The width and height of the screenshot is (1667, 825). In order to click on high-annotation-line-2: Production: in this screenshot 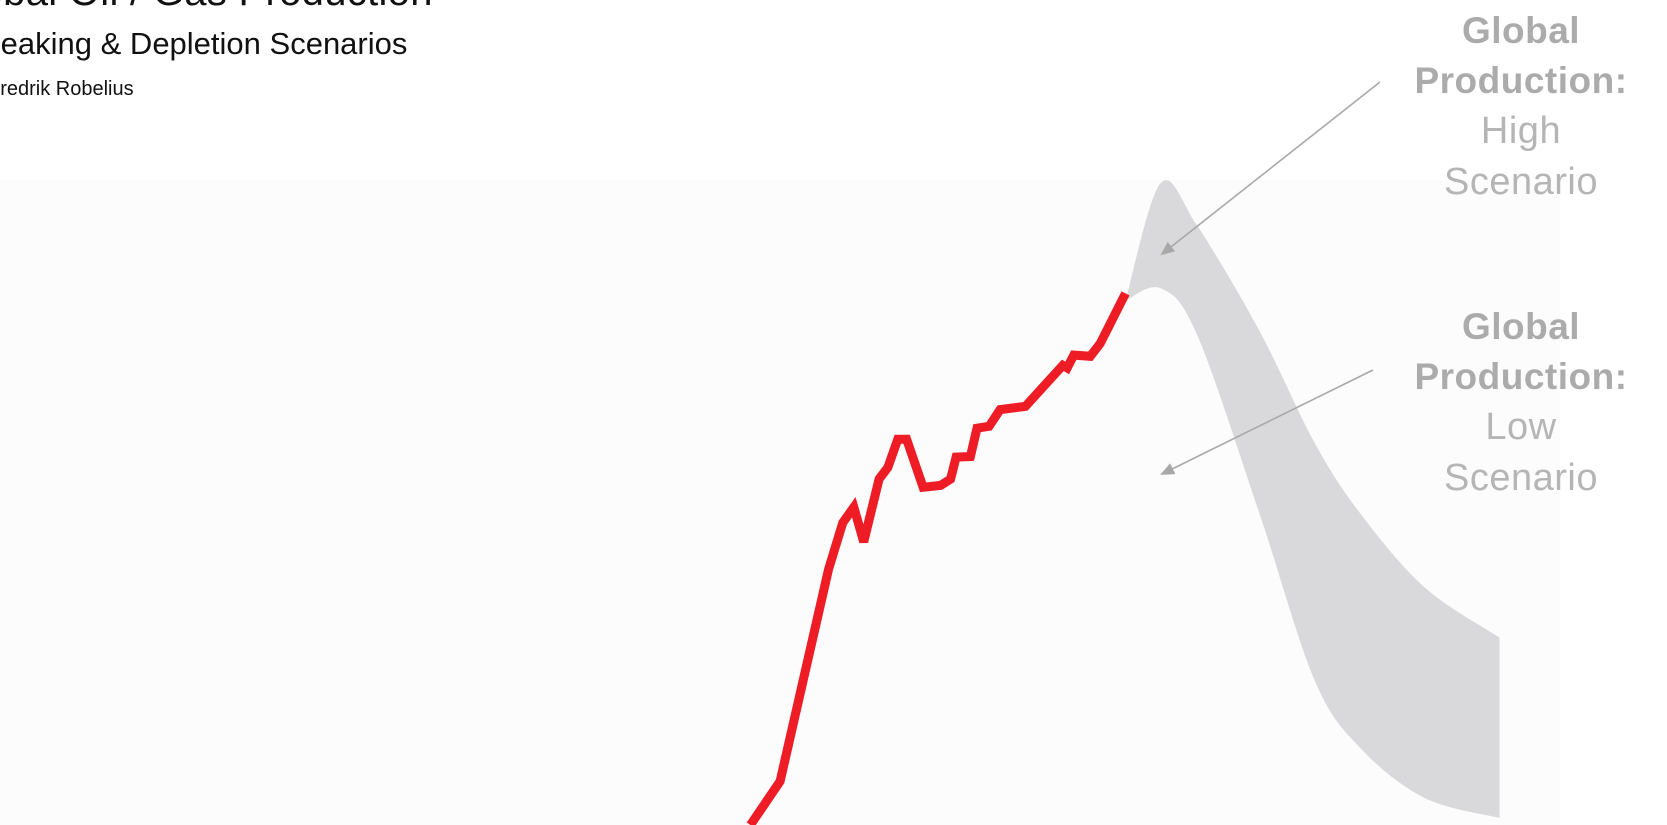, I will do `click(1521, 80)`.